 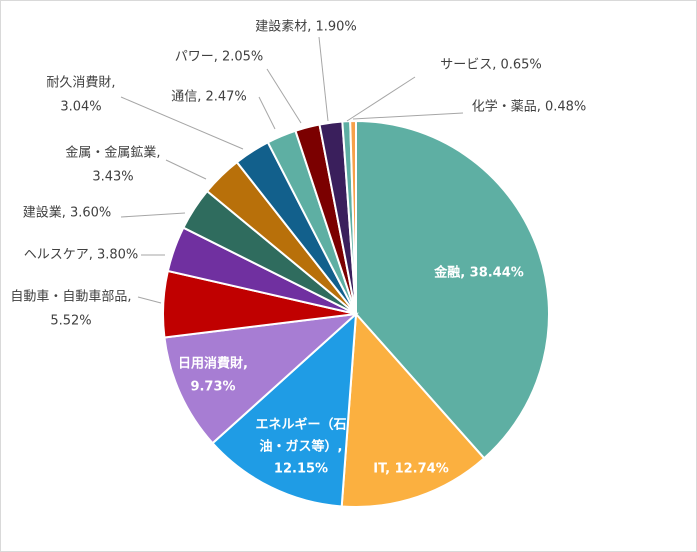 I want to click on slice-label-2-line-1: IT, 12.74%, so click(x=410, y=469).